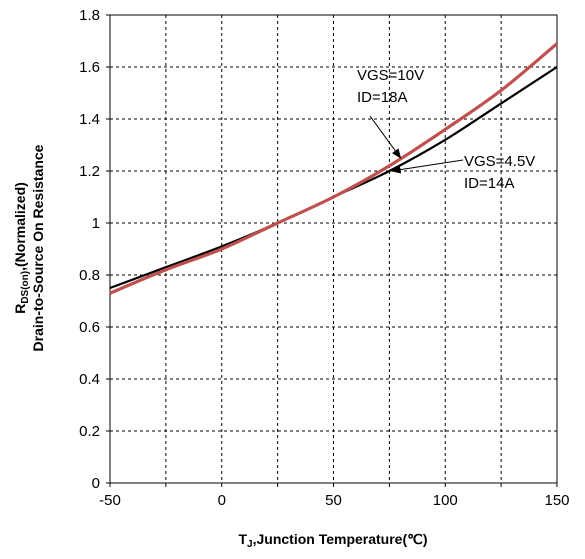 Image resolution: width=585 pixels, height=559 pixels. Describe the element at coordinates (427, 166) in the screenshot. I see `annotation-2-arrow` at that location.